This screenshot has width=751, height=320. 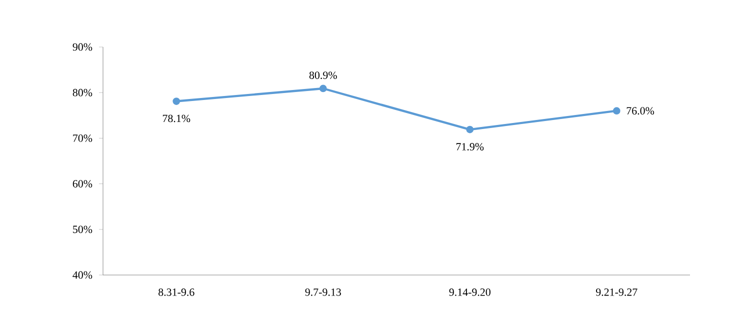 I want to click on y-tick-label: 50%, so click(x=82, y=230).